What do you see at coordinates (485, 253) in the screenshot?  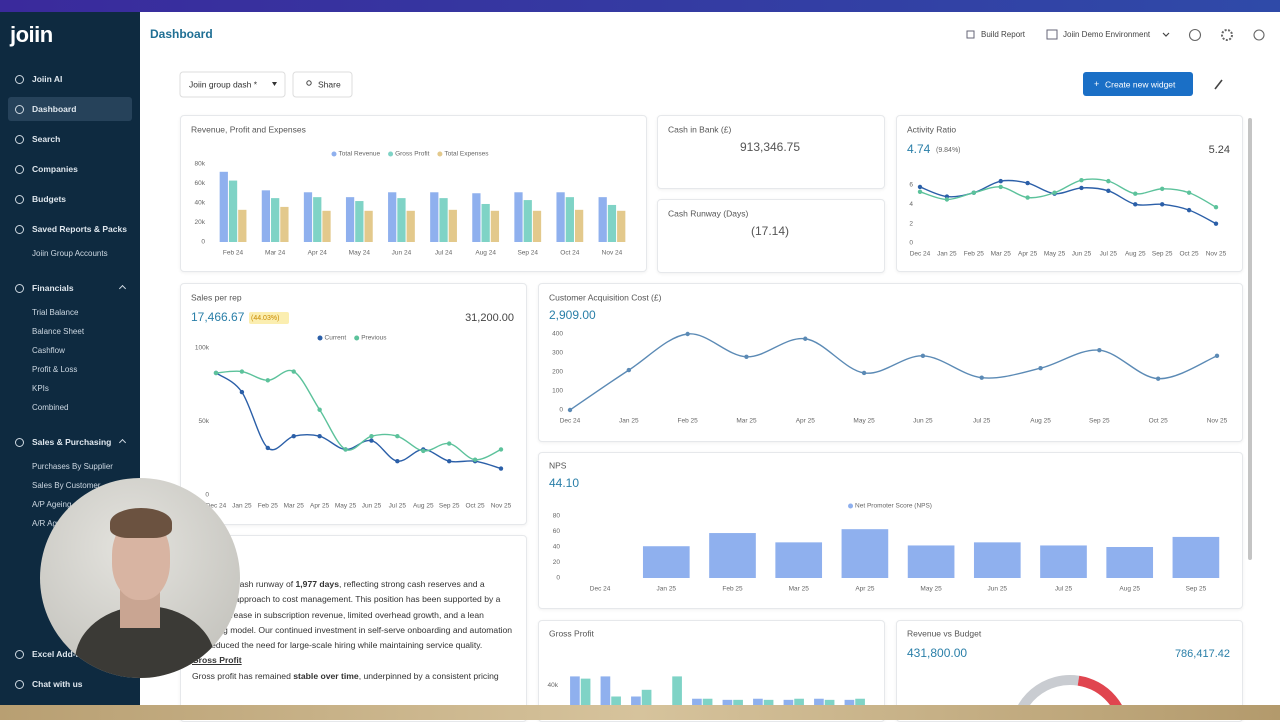 I see `x-tick-label: Aug 24` at bounding box center [485, 253].